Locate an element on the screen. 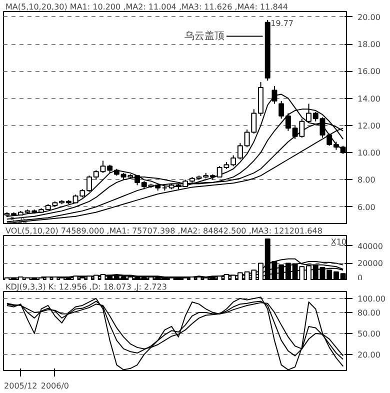 This screenshot has height=393, width=390. chart-title: MA(5,10,20,30) MA1: 10.200 ,MA2: 11.004 ,MA3: 11.626 ,MA4: 11.844 is located at coordinates (147, 7).